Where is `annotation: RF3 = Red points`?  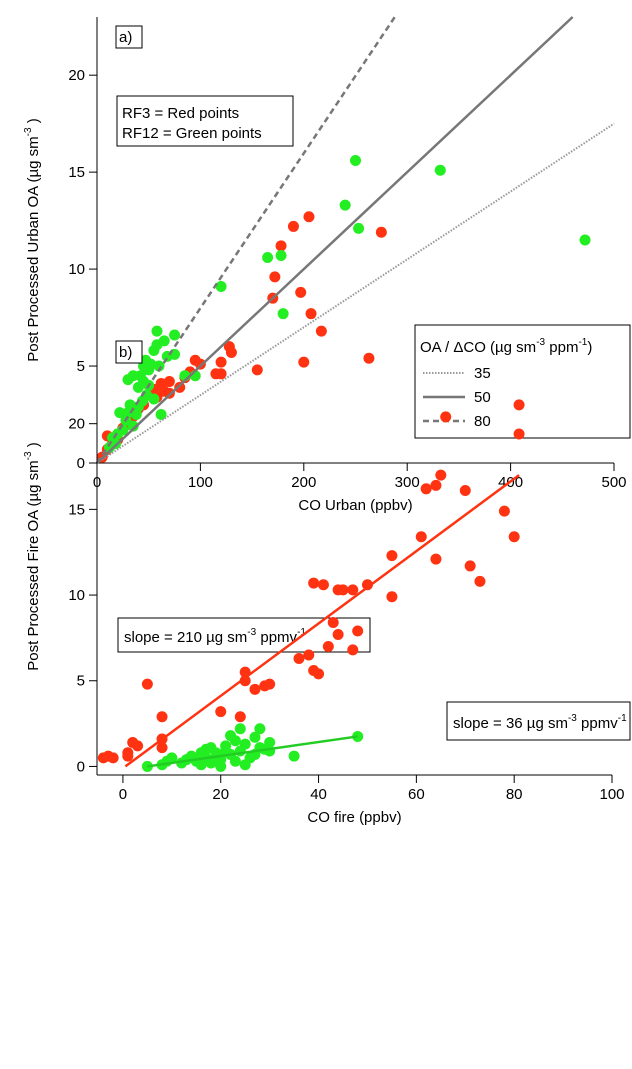
annotation: RF3 = Red points is located at coordinates (180, 113).